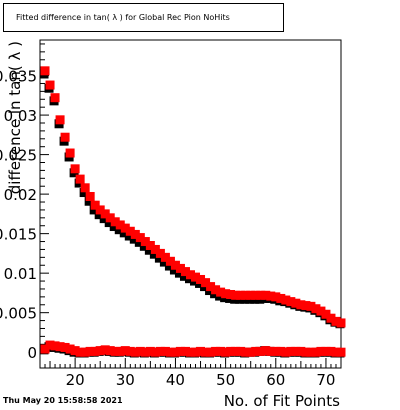  What do you see at coordinates (282, 401) in the screenshot?
I see `x-axis-label: No. of Fit Points` at bounding box center [282, 401].